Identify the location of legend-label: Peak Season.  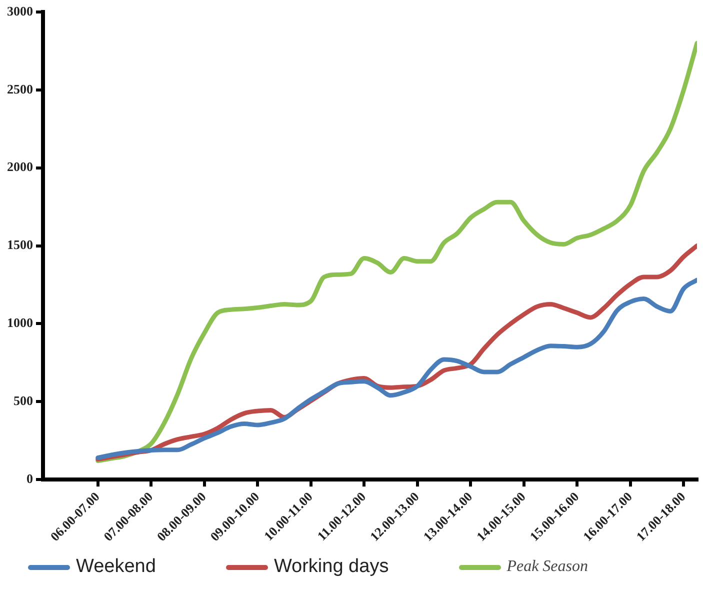
(547, 567).